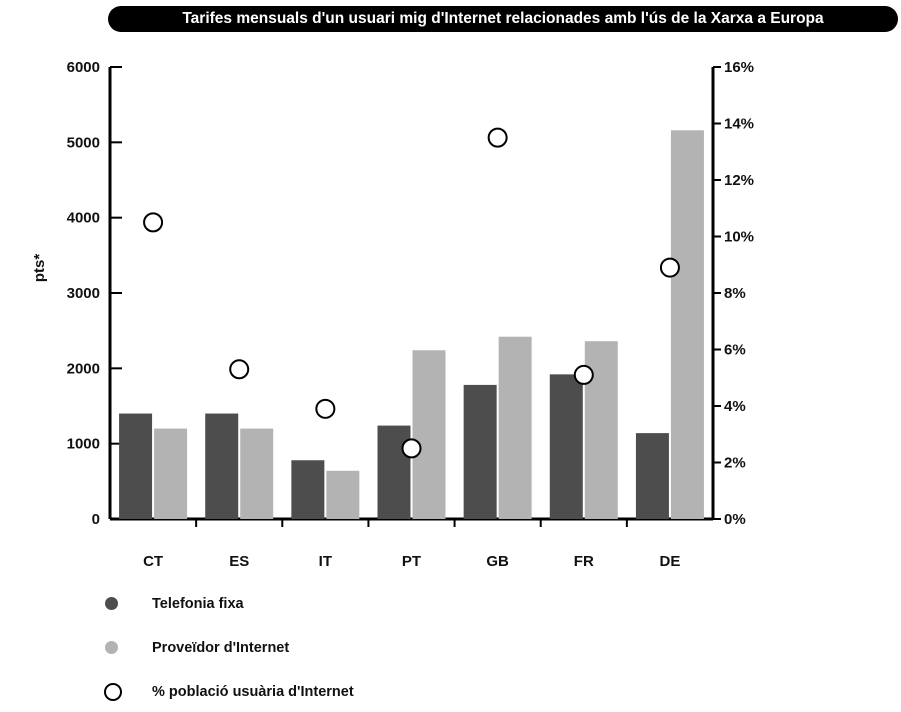 This screenshot has height=712, width=901. I want to click on y-tick-label-right: 14%, so click(739, 124).